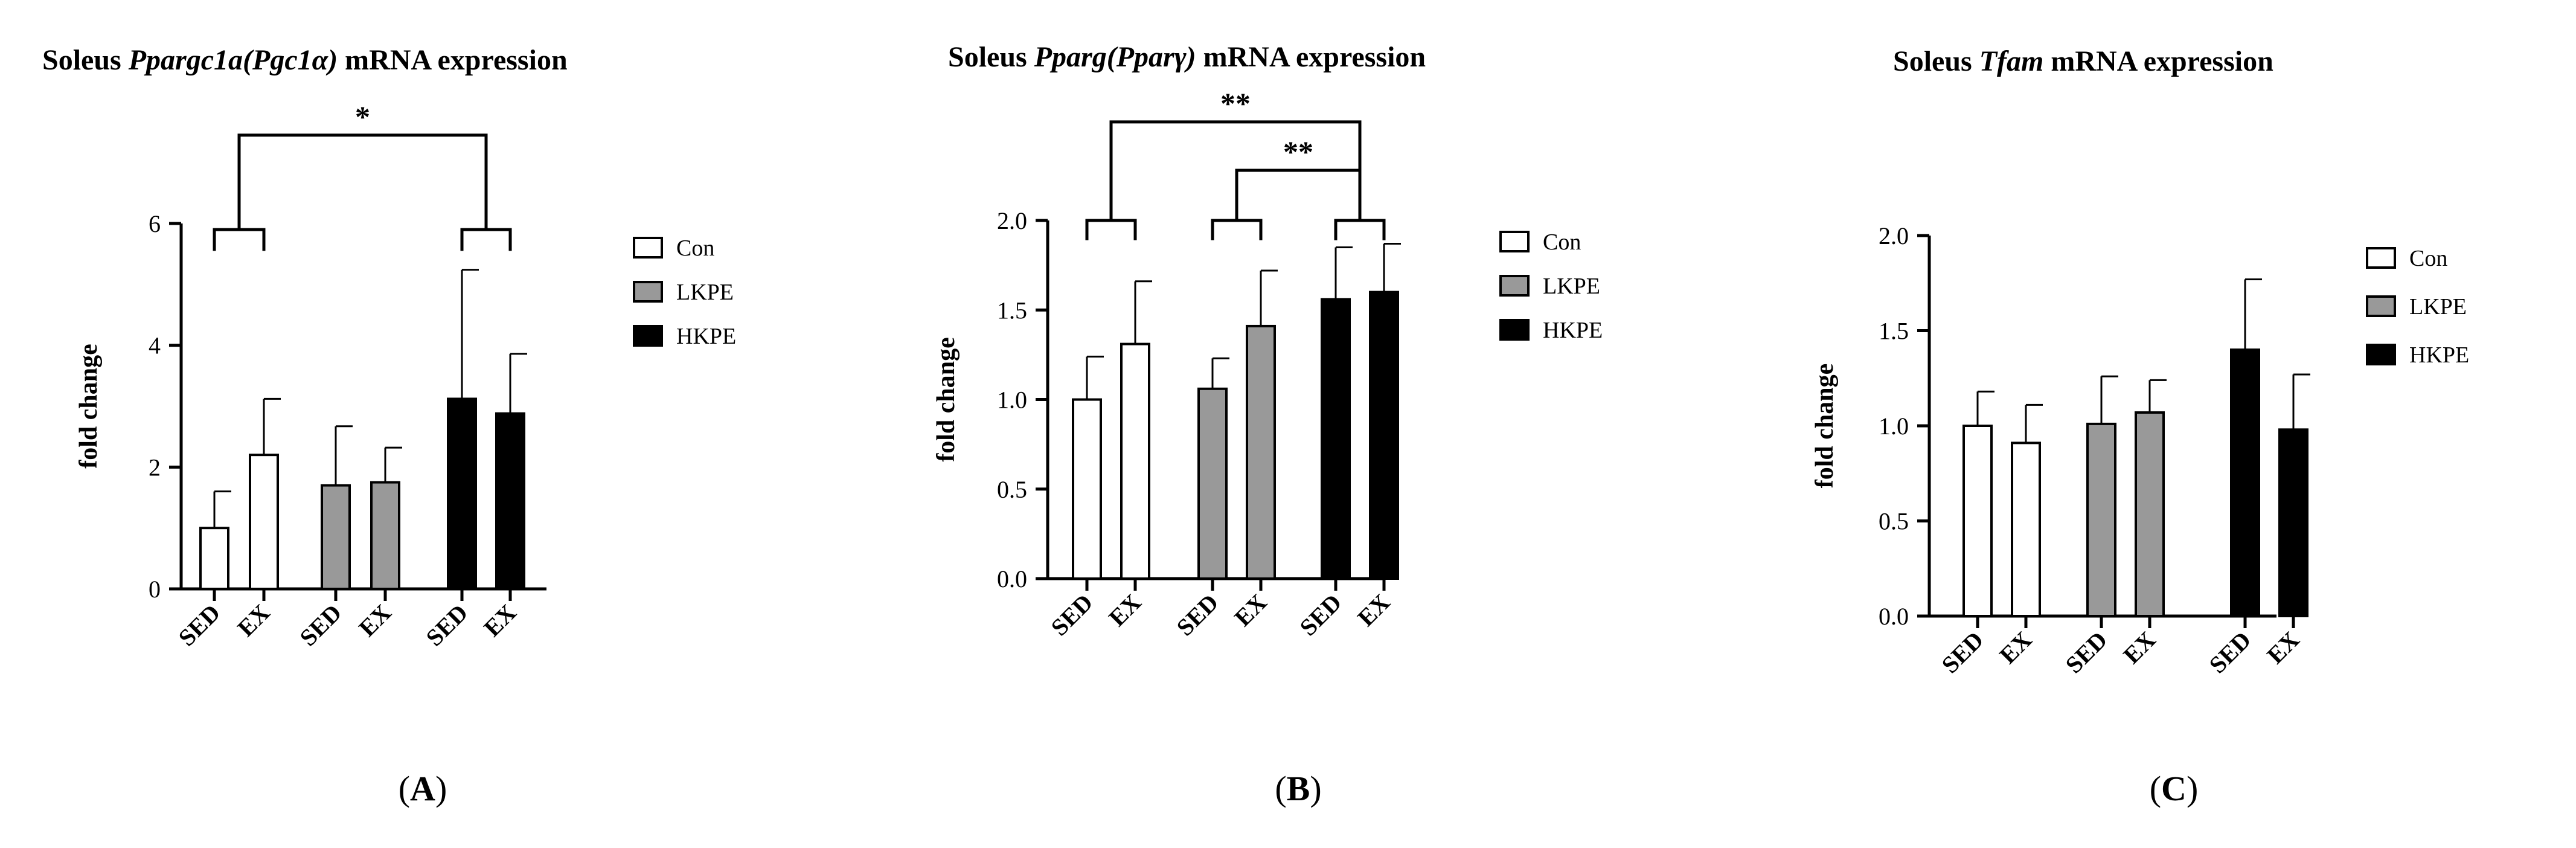  I want to click on chart-title-gene: Pparg(Pparγ), so click(1115, 57).